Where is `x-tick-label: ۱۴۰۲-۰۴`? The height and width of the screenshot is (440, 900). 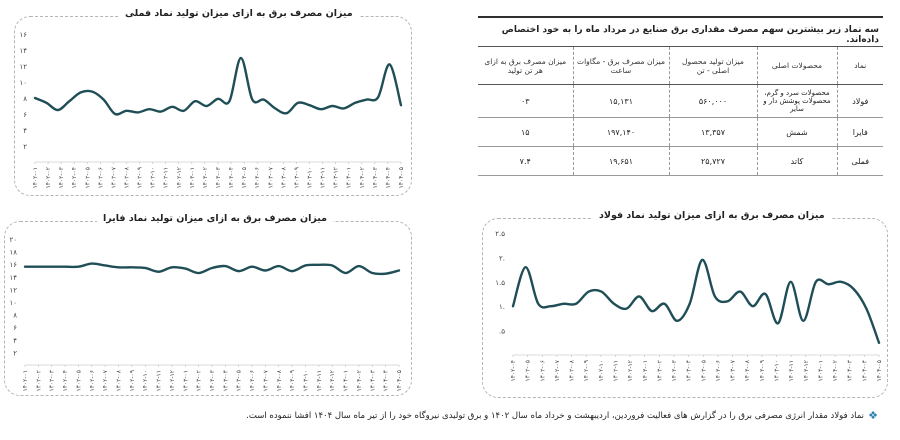 x-tick-label: ۱۴۰۲-۰۴ is located at coordinates (513, 371).